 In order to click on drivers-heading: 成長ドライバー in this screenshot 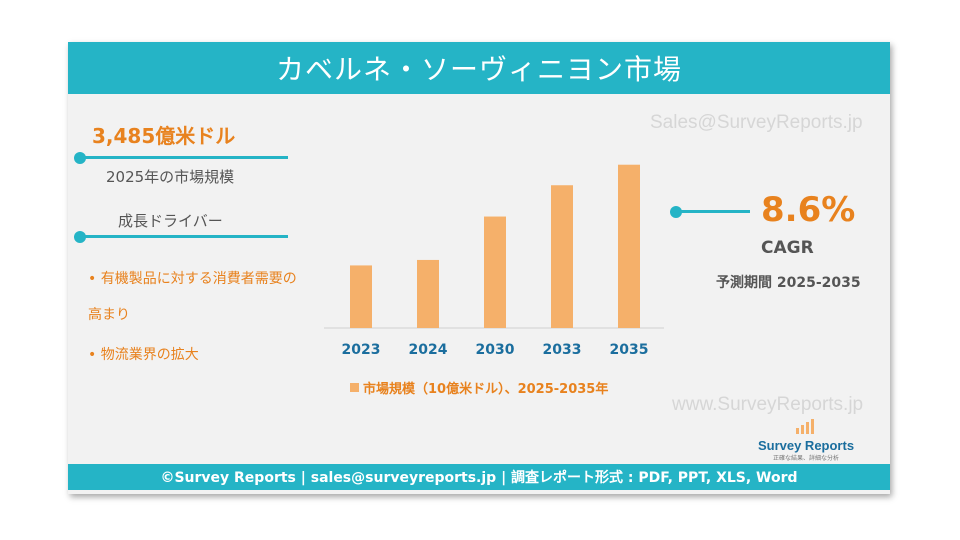, I will do `click(170, 221)`.